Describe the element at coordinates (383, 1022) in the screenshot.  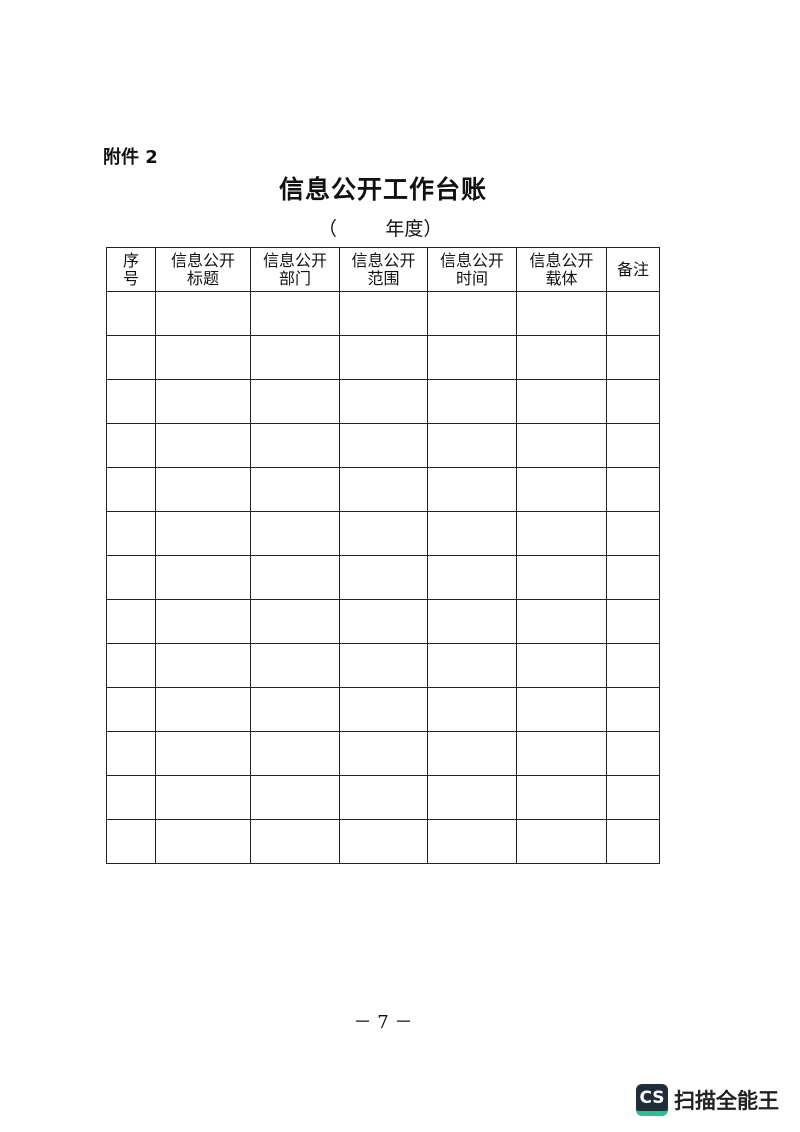
I see `page-number: － 7 －` at that location.